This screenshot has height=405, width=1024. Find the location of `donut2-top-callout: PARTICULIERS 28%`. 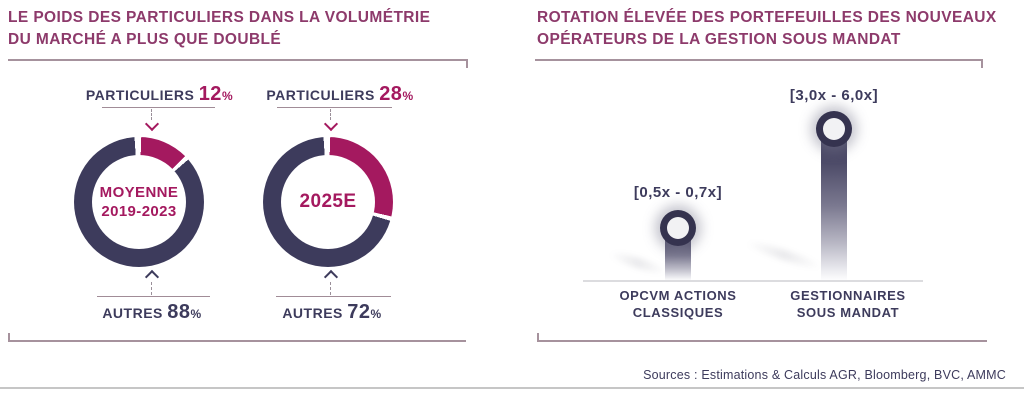

donut2-top-callout: PARTICULIERS 28% is located at coordinates (340, 94).